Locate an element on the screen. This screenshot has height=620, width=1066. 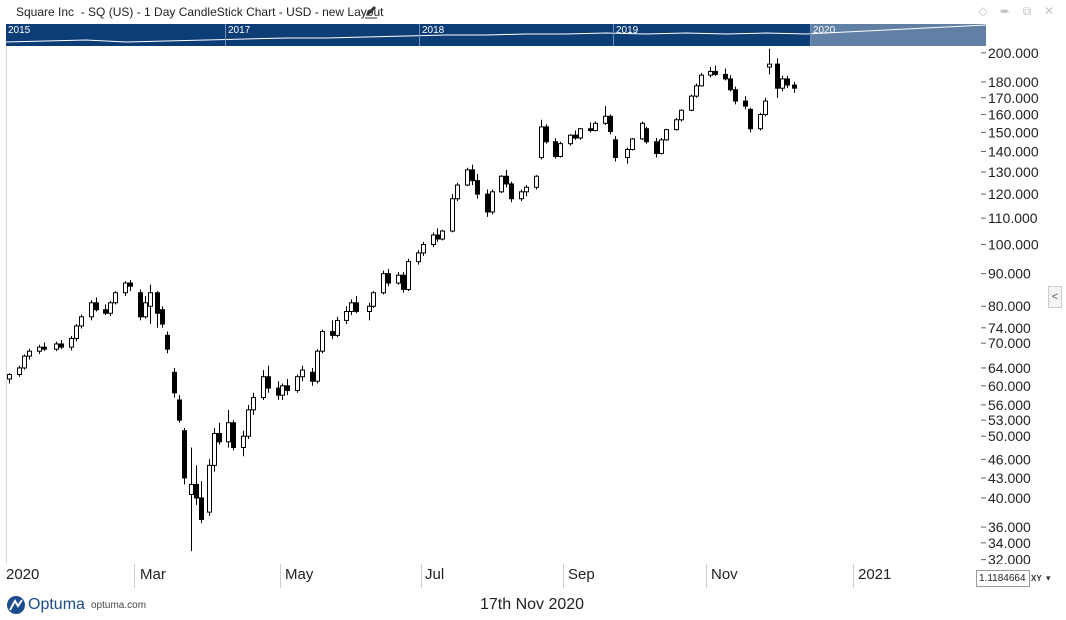
date-label-sep: Sep is located at coordinates (581, 574).